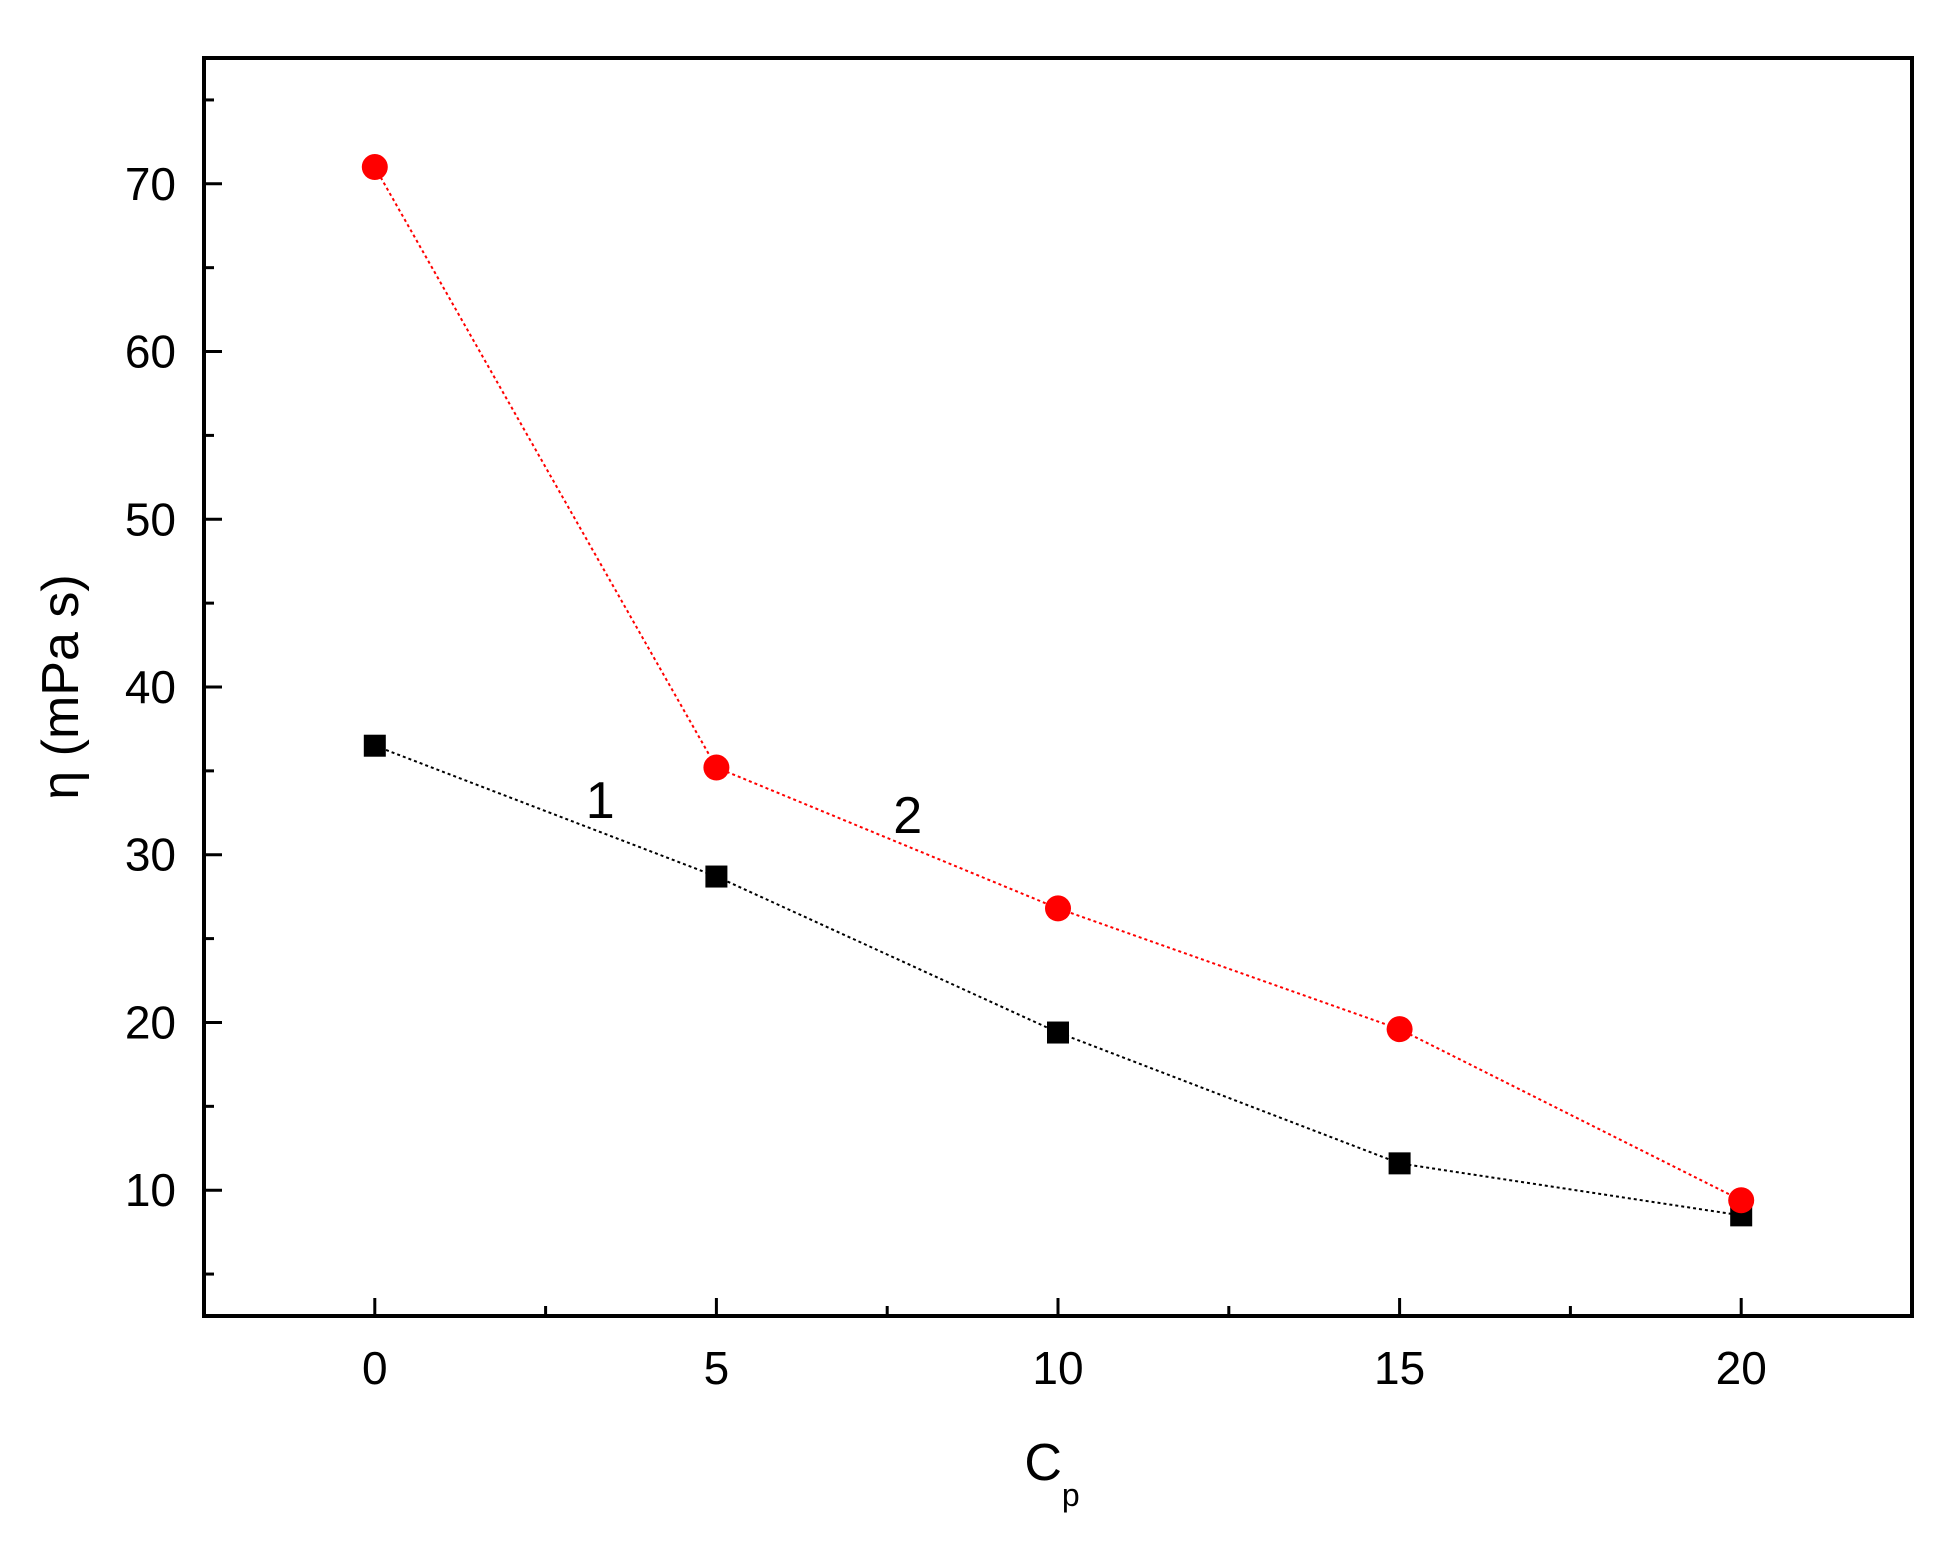 This screenshot has width=1956, height=1542. What do you see at coordinates (1057, 1368) in the screenshot?
I see `x-tick-label: 10` at bounding box center [1057, 1368].